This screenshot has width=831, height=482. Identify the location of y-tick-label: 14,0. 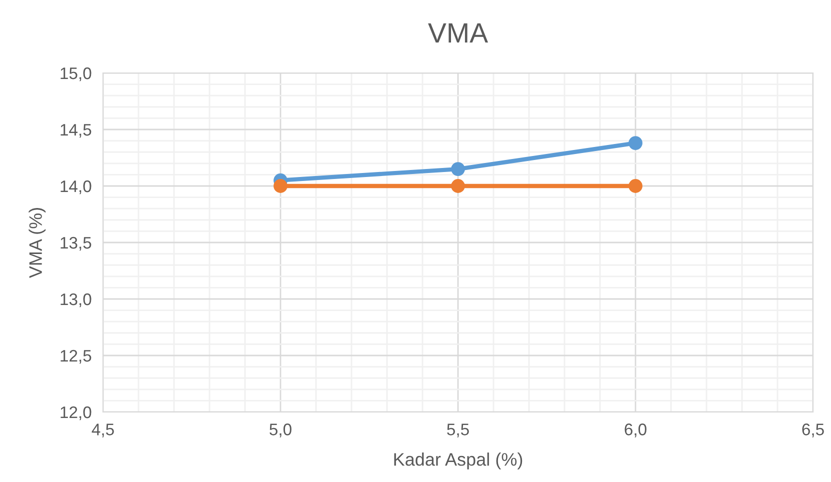
(76, 187).